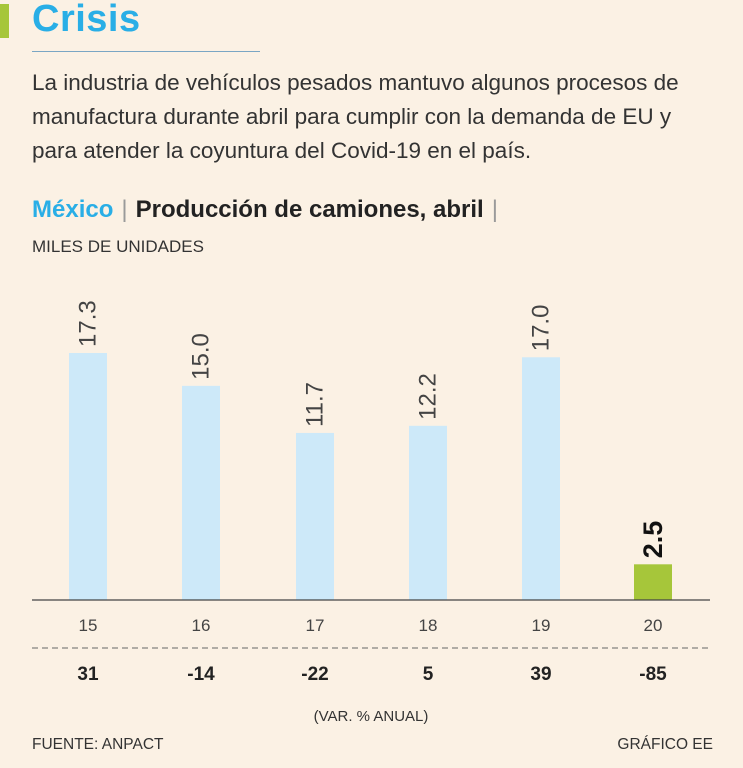 Image resolution: width=743 pixels, height=768 pixels. Describe the element at coordinates (428, 625) in the screenshot. I see `x-tick-label: 18` at that location.